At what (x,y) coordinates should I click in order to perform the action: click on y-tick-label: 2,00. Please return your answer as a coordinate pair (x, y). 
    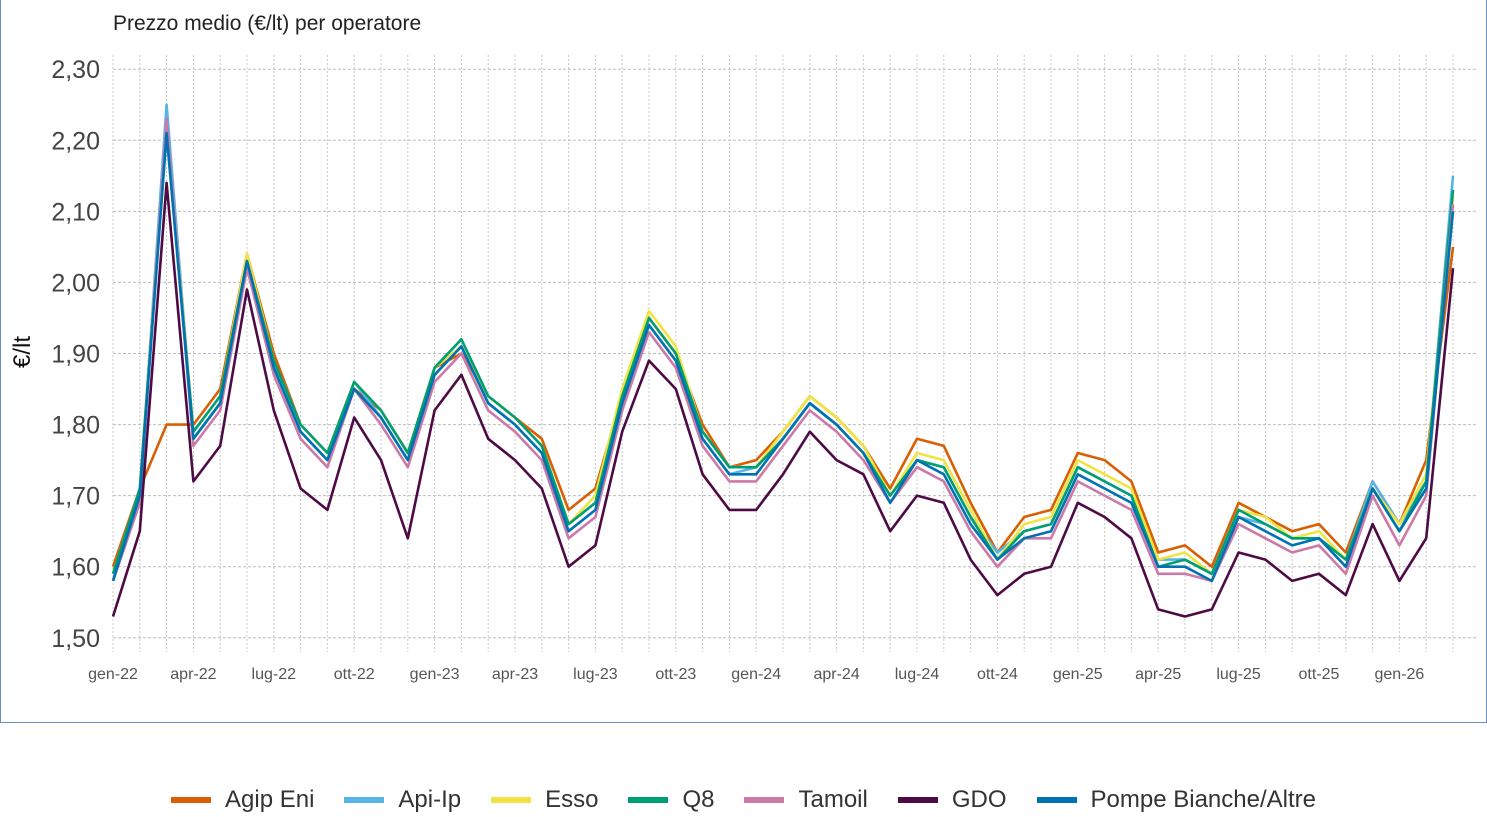
    Looking at the image, I should click on (75, 283).